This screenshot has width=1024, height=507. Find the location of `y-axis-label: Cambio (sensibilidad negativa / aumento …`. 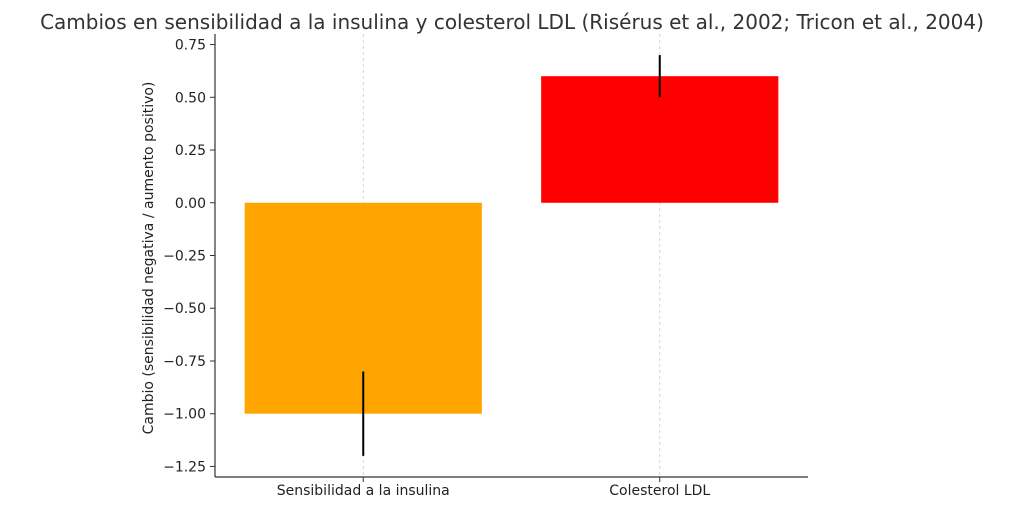

y-axis-label: Cambio (sensibilidad negativa / aumento … is located at coordinates (149, 258).